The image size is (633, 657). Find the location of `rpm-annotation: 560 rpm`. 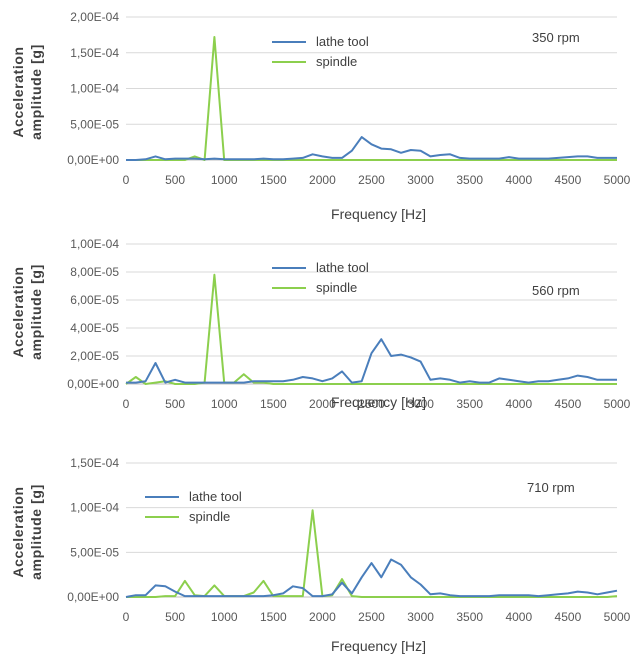

rpm-annotation: 560 rpm is located at coordinates (556, 290).